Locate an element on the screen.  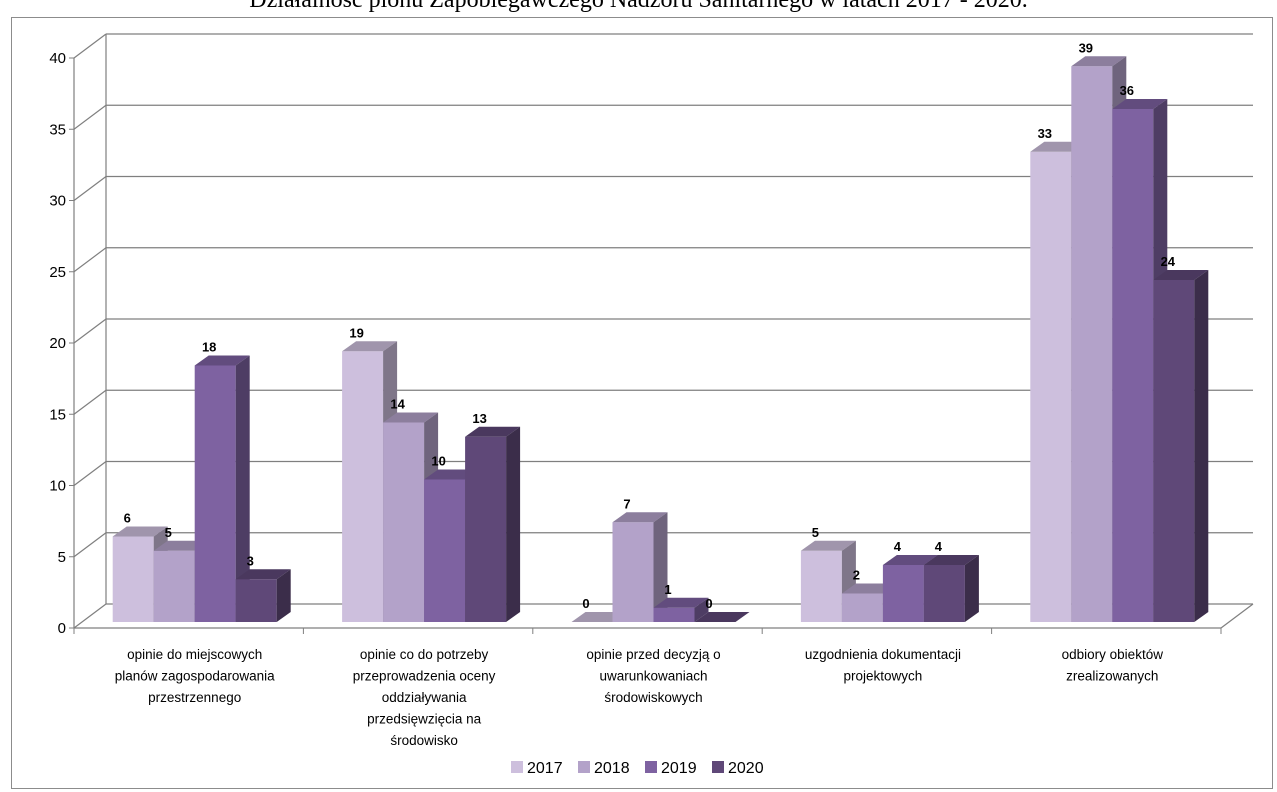
data-label: 1 is located at coordinates (667, 589).